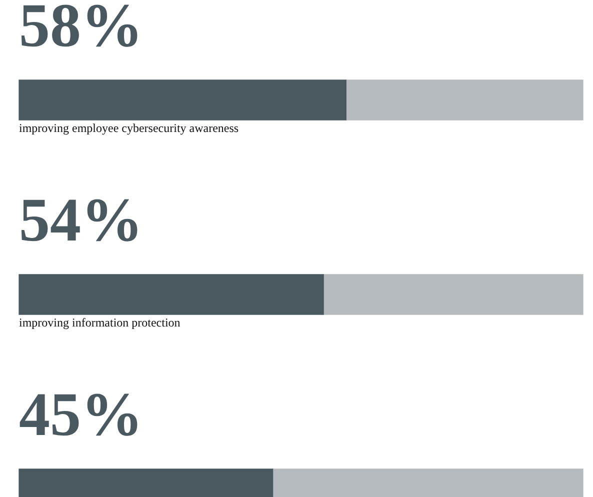  What do you see at coordinates (81, 415) in the screenshot?
I see `data-label: 45%` at bounding box center [81, 415].